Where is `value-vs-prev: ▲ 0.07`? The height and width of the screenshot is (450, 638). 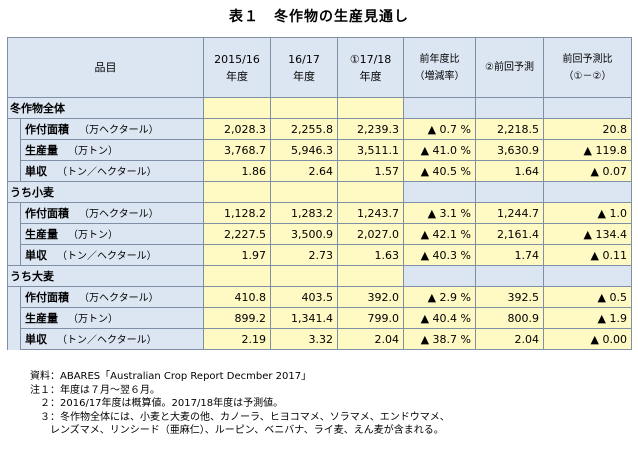 value-vs-prev: ▲ 0.07 is located at coordinates (587, 171).